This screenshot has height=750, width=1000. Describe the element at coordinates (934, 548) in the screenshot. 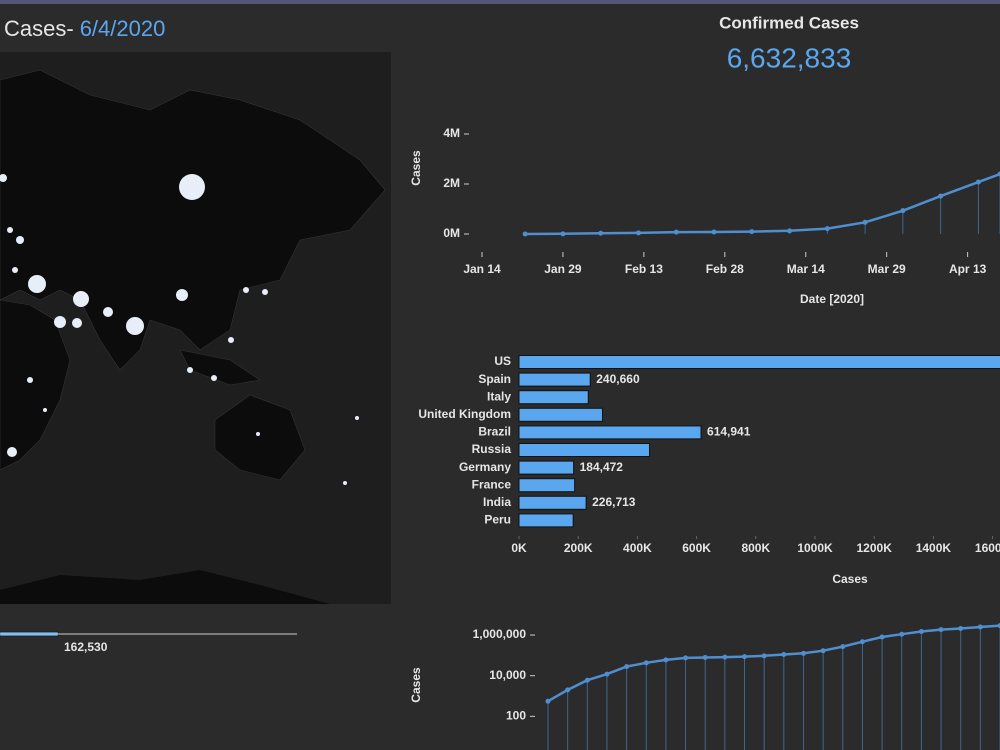

I see `x-tick-label: 1400K` at that location.